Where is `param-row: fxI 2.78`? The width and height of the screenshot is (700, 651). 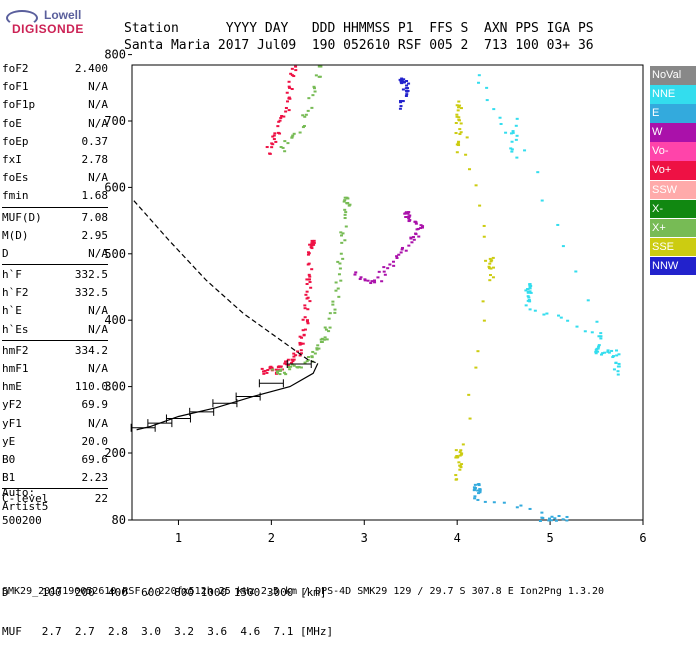
param-row: fxI 2.78 is located at coordinates (55, 160).